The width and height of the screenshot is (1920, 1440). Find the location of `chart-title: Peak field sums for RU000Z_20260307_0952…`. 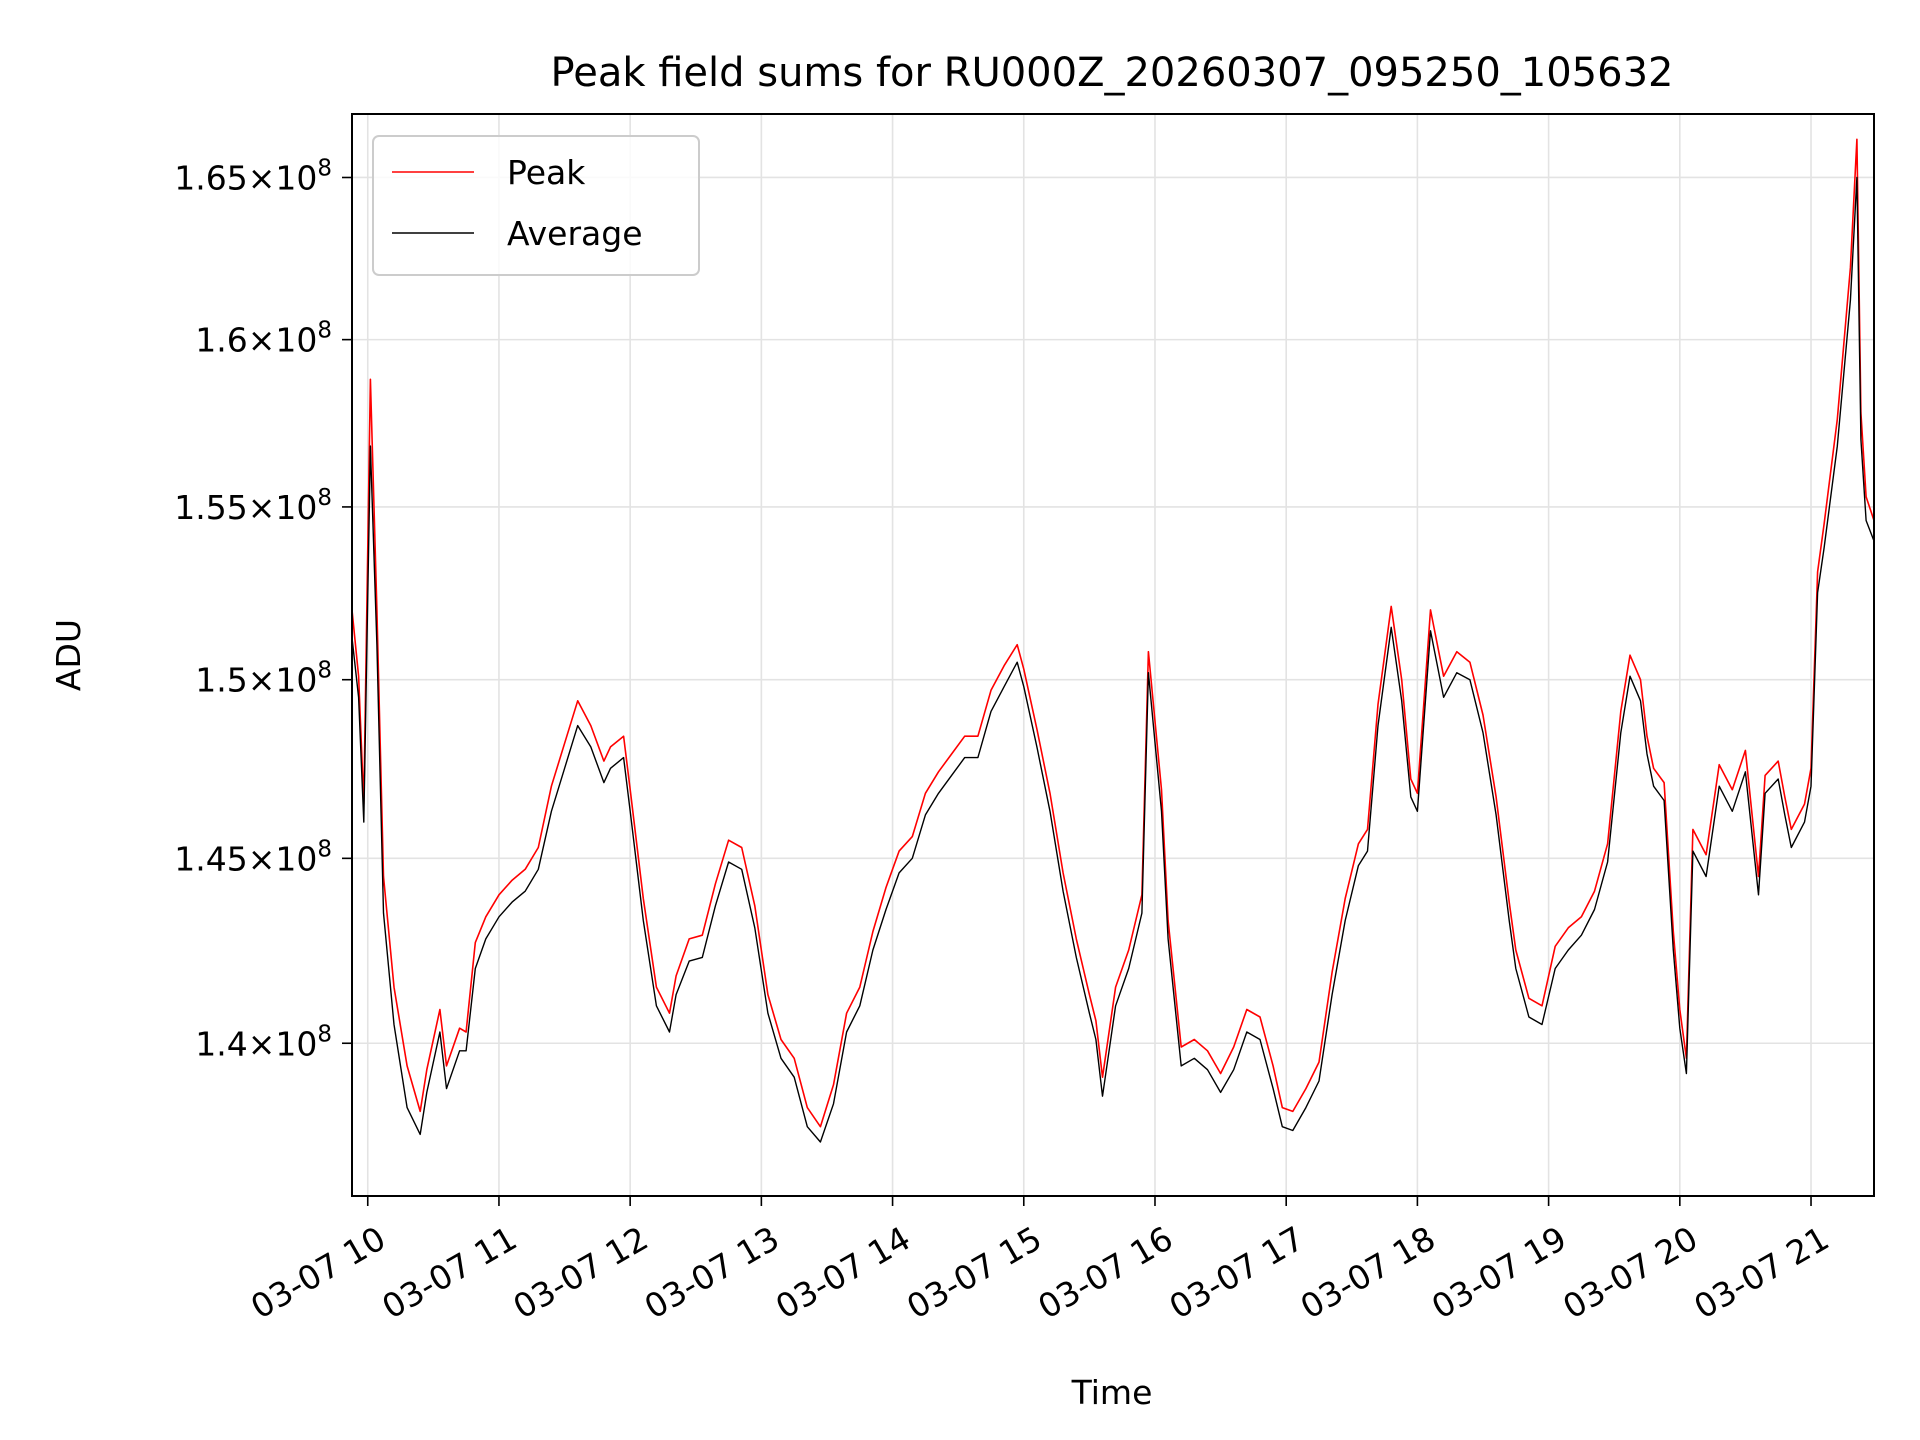

chart-title: Peak field sums for RU000Z_20260307_0952… is located at coordinates (1112, 73).